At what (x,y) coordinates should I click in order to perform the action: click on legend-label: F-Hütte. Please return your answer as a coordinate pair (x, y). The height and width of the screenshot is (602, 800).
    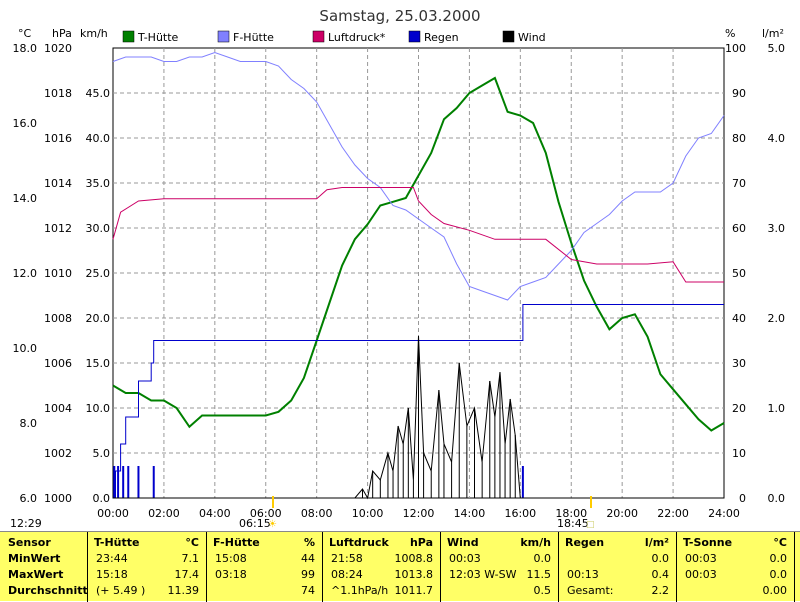
    Looking at the image, I should click on (253, 37).